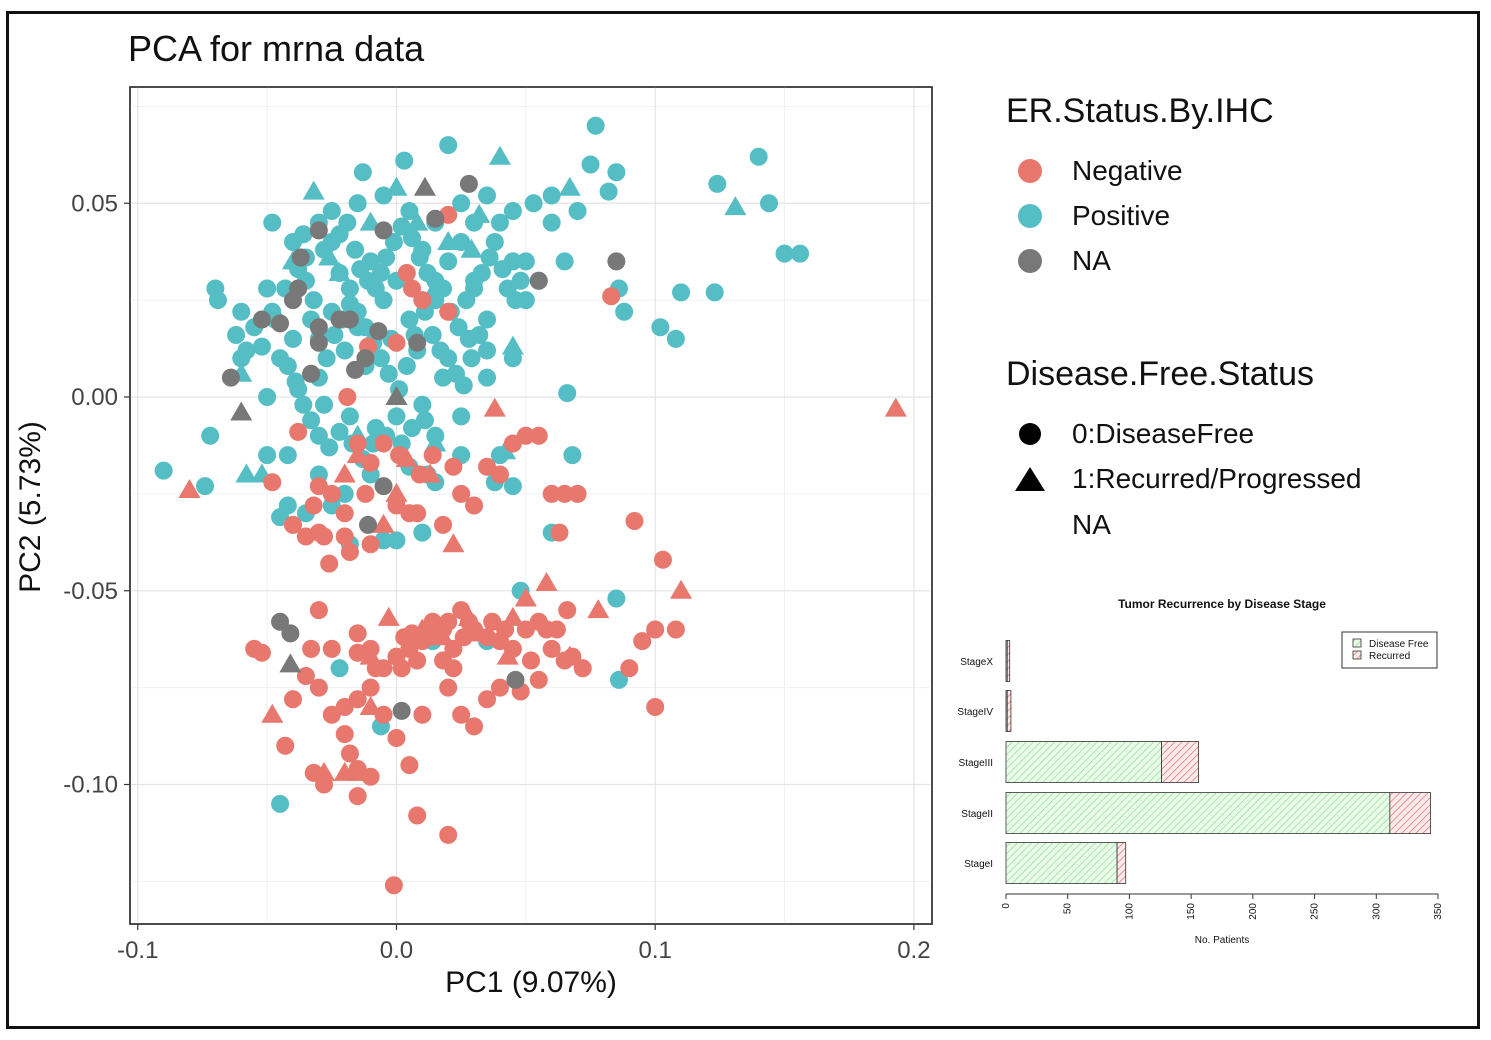 This screenshot has height=1040, width=1491. What do you see at coordinates (1127, 170) in the screenshot?
I see `legend-er-negative-label: Negative` at bounding box center [1127, 170].